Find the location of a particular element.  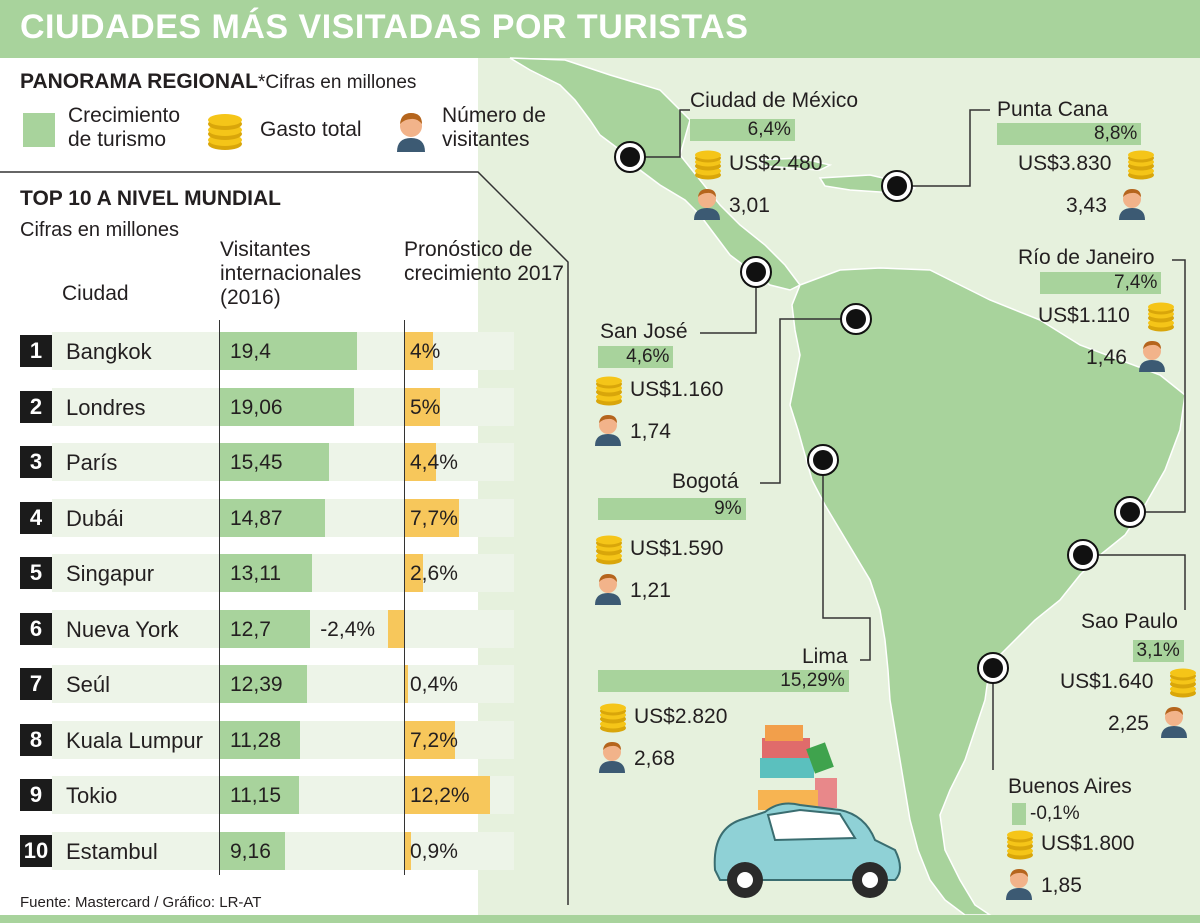

city-name: Bangkok is located at coordinates (109, 351).